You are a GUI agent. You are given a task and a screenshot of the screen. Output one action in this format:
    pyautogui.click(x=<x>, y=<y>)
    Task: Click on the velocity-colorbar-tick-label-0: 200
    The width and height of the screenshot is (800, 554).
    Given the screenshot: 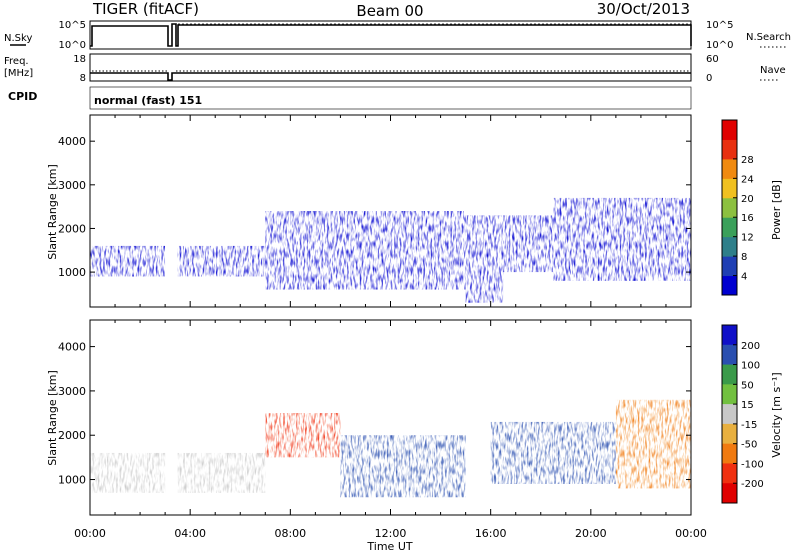 What is the action you would take?
    pyautogui.click(x=750, y=346)
    